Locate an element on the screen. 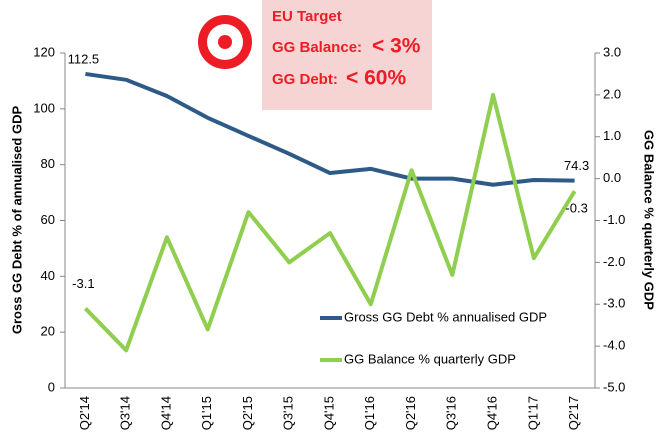 The height and width of the screenshot is (438, 658). data-label: -3.1 is located at coordinates (83, 283).